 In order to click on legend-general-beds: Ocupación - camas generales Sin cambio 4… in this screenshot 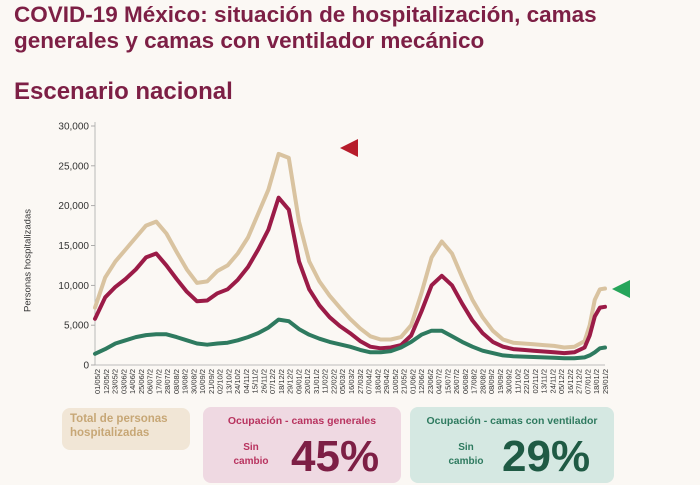, I will do `click(302, 445)`.